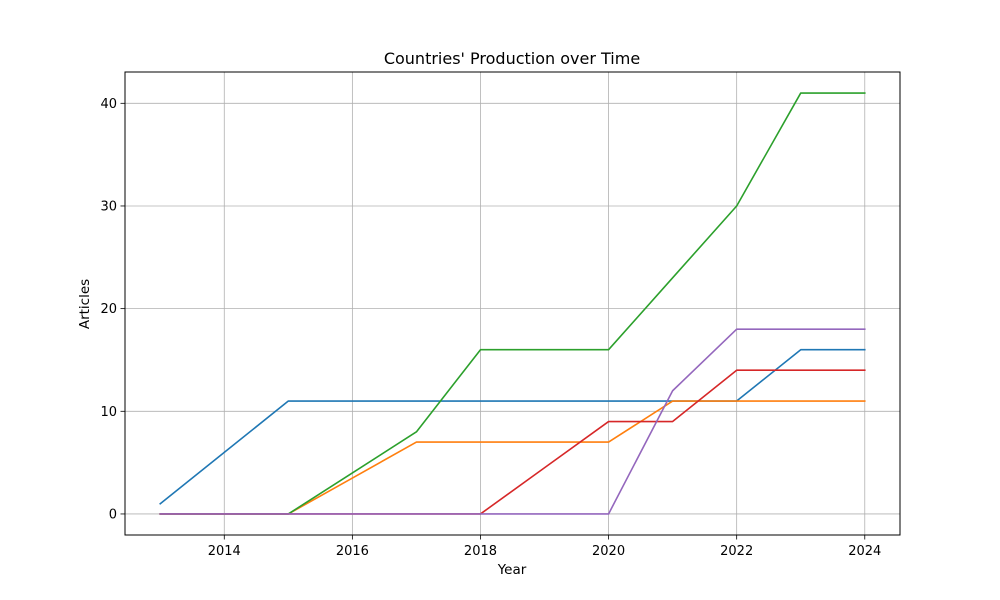 The image size is (1000, 600). I want to click on x-axis-label: Year, so click(512, 570).